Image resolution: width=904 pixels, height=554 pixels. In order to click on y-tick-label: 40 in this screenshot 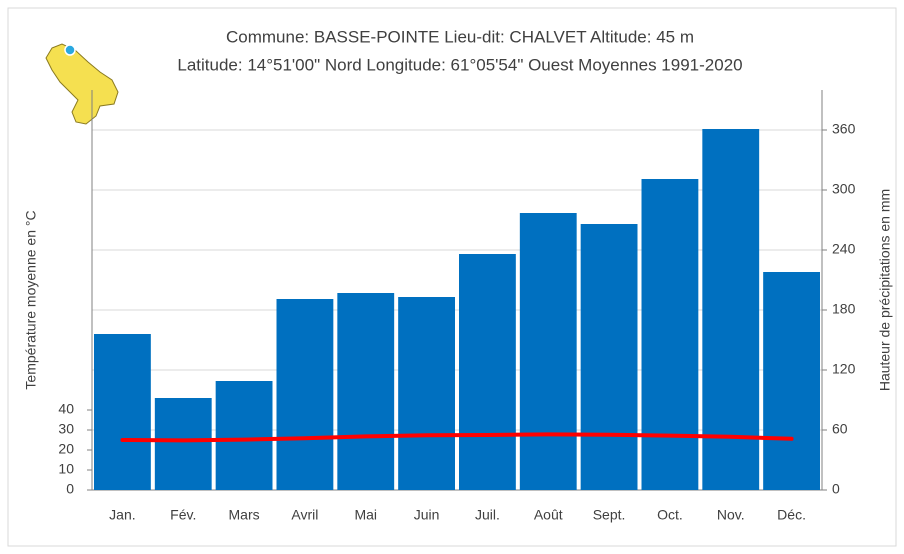, I will do `click(66, 409)`.